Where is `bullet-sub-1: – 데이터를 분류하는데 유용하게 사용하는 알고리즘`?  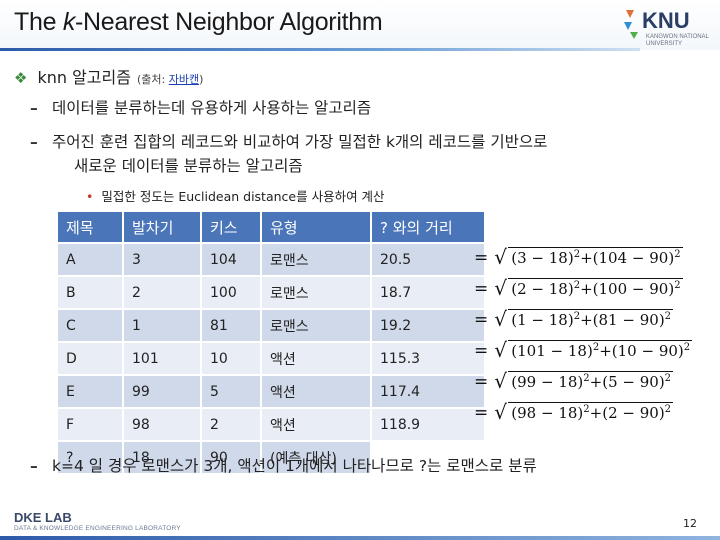 bullet-sub-1: – 데이터를 분류하는데 유용하게 사용하는 알고리즘 is located at coordinates (201, 108).